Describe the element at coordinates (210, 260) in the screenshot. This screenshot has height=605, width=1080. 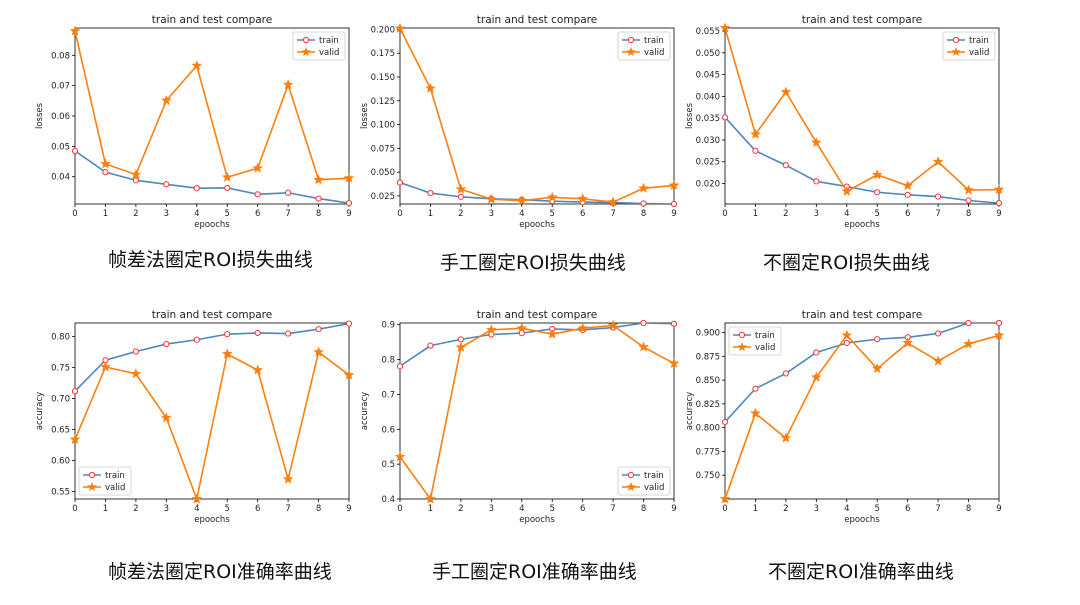
I see `caption-frame-diff-loss: 帧差法圈定ROI损失曲线` at that location.